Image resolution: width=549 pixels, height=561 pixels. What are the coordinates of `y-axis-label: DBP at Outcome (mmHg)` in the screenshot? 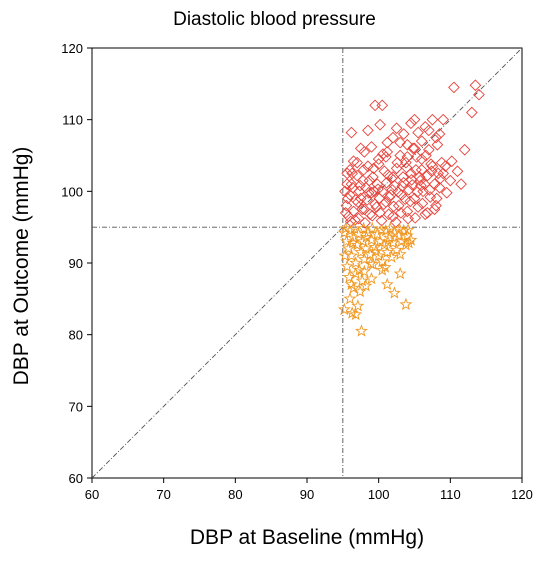 It's located at (21, 266).